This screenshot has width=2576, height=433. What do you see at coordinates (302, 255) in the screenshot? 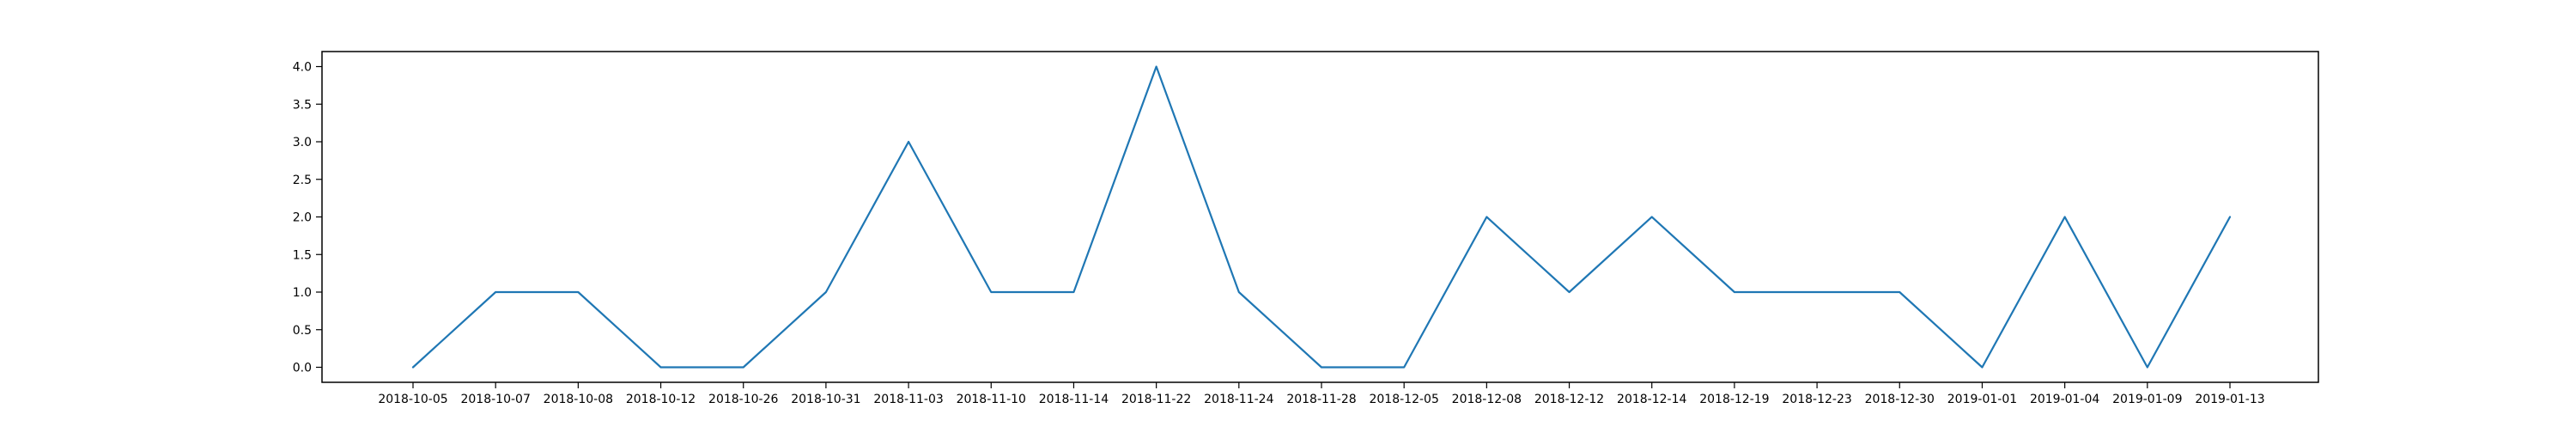
I see `y-tick-label: 1.5` at bounding box center [302, 255].